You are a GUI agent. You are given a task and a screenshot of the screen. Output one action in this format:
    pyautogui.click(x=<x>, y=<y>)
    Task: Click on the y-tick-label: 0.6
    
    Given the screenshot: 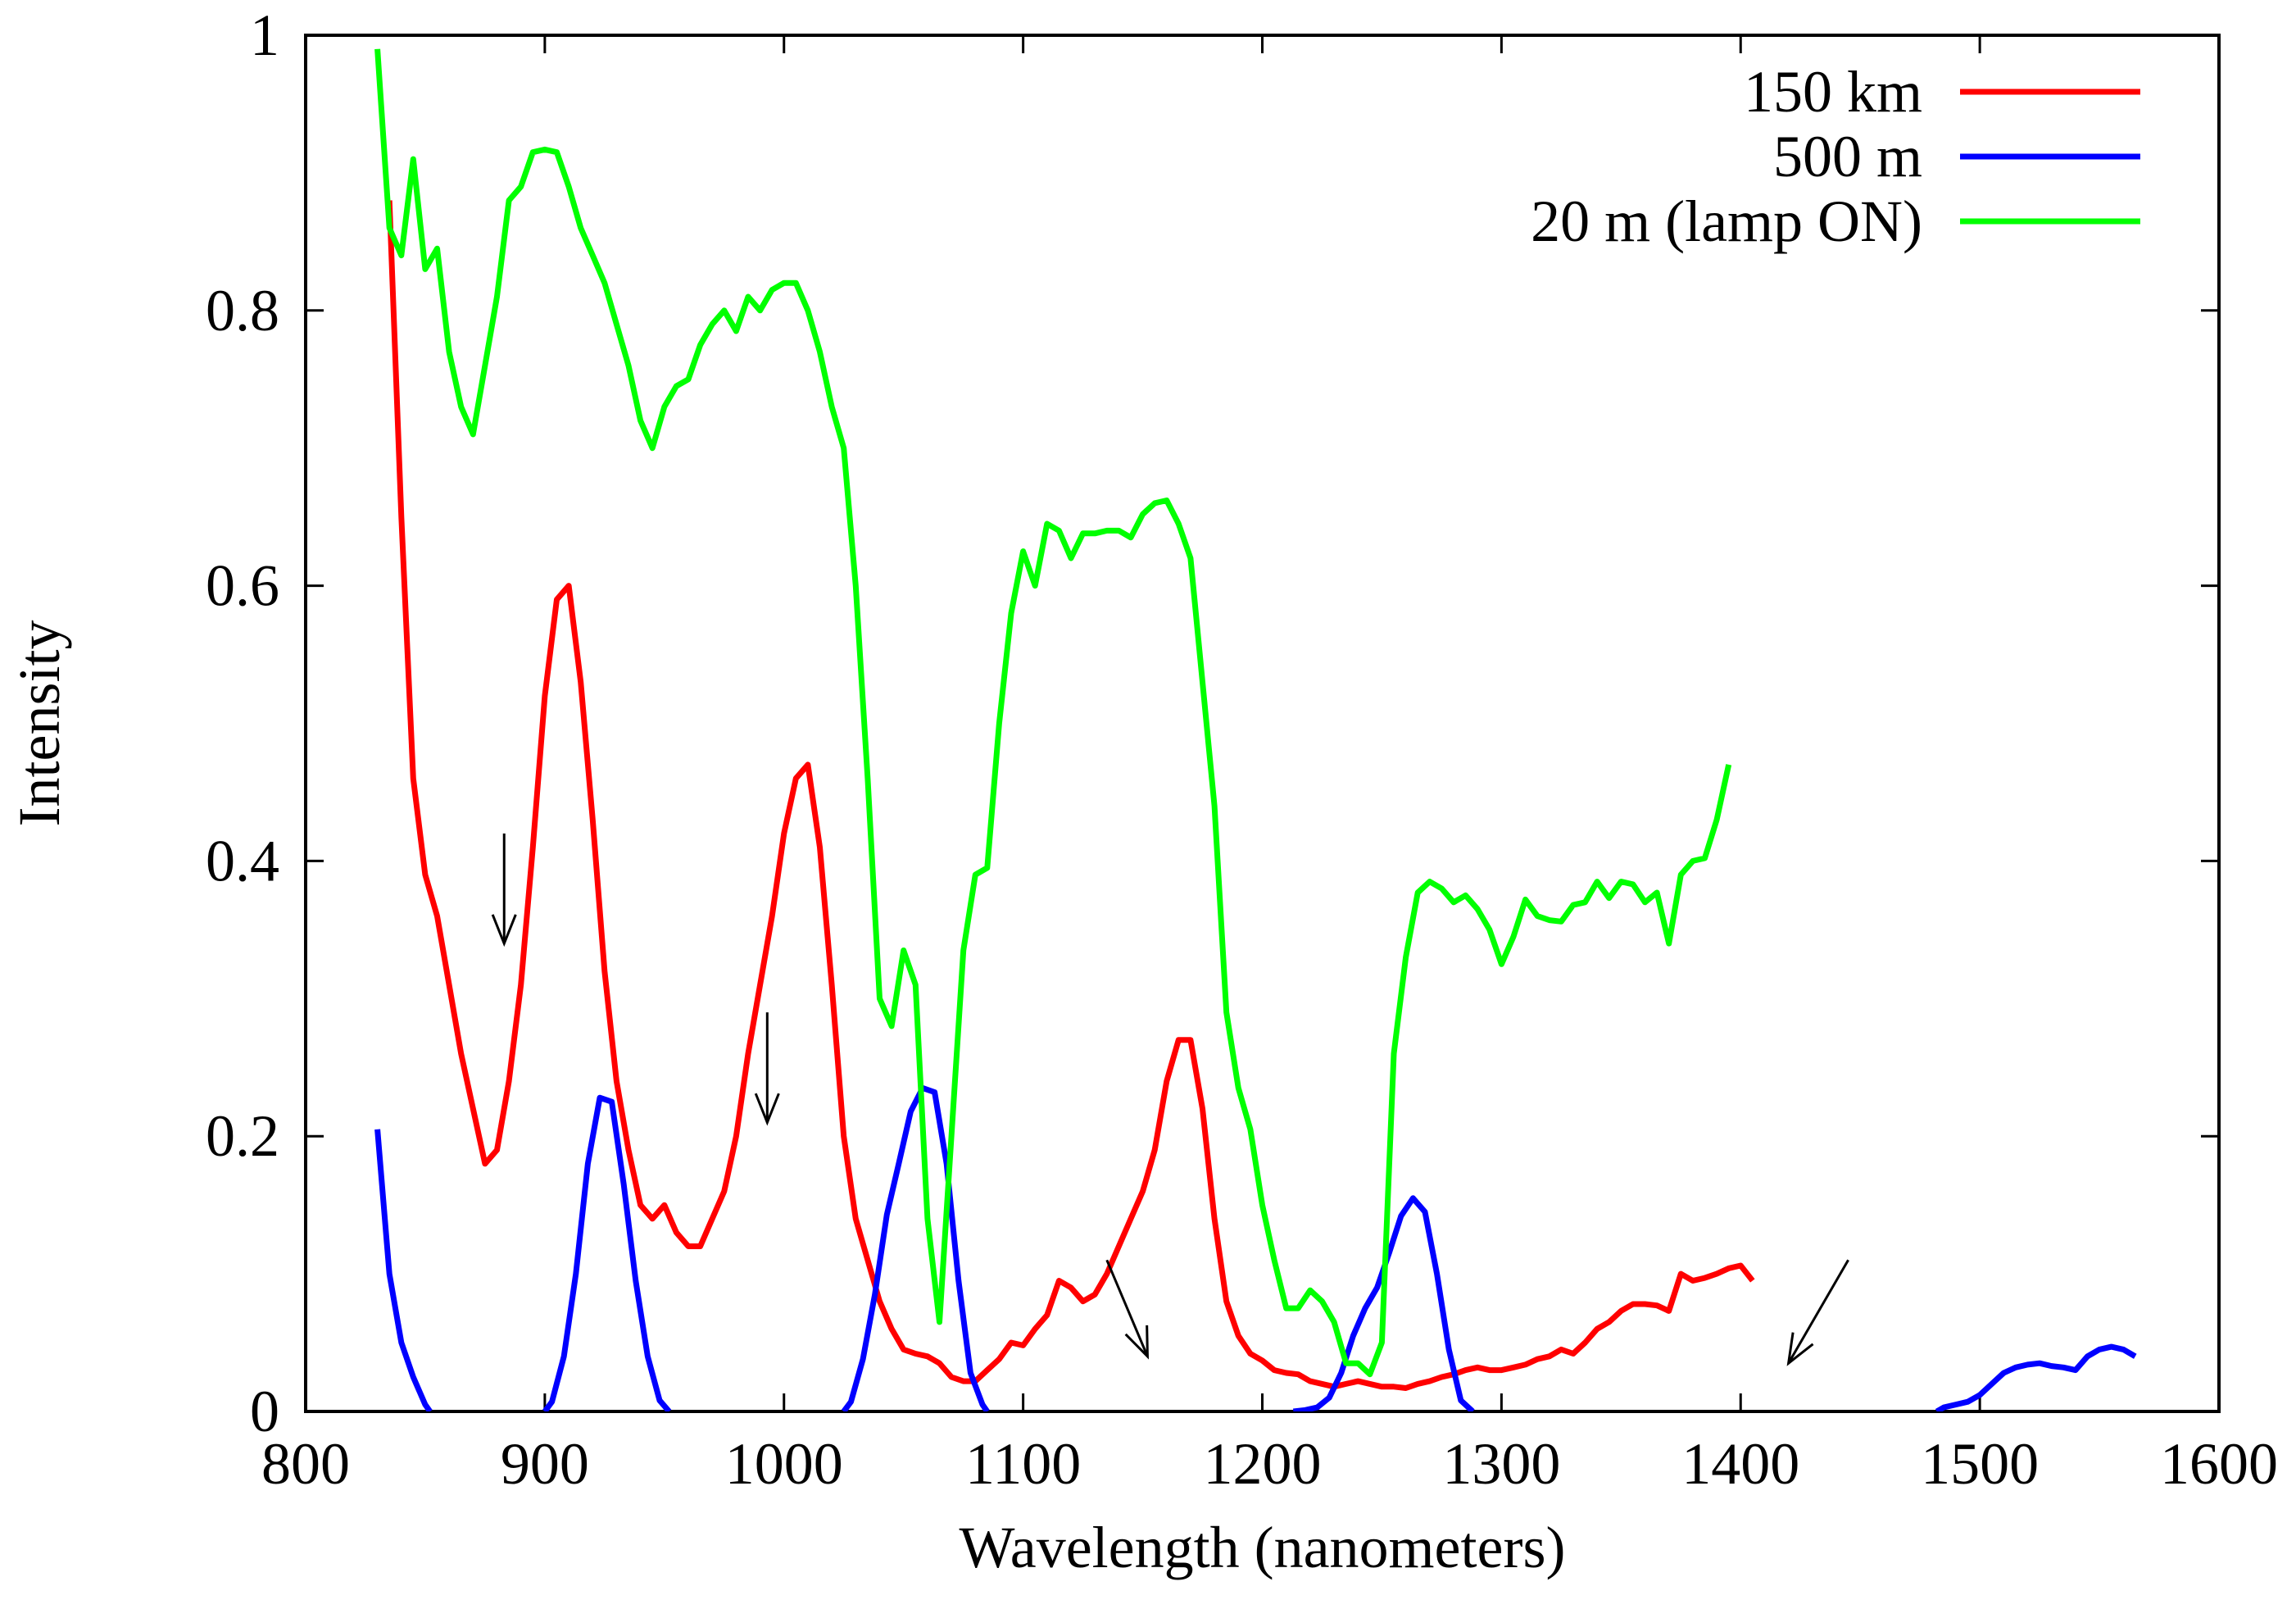 What is the action you would take?
    pyautogui.click(x=242, y=586)
    